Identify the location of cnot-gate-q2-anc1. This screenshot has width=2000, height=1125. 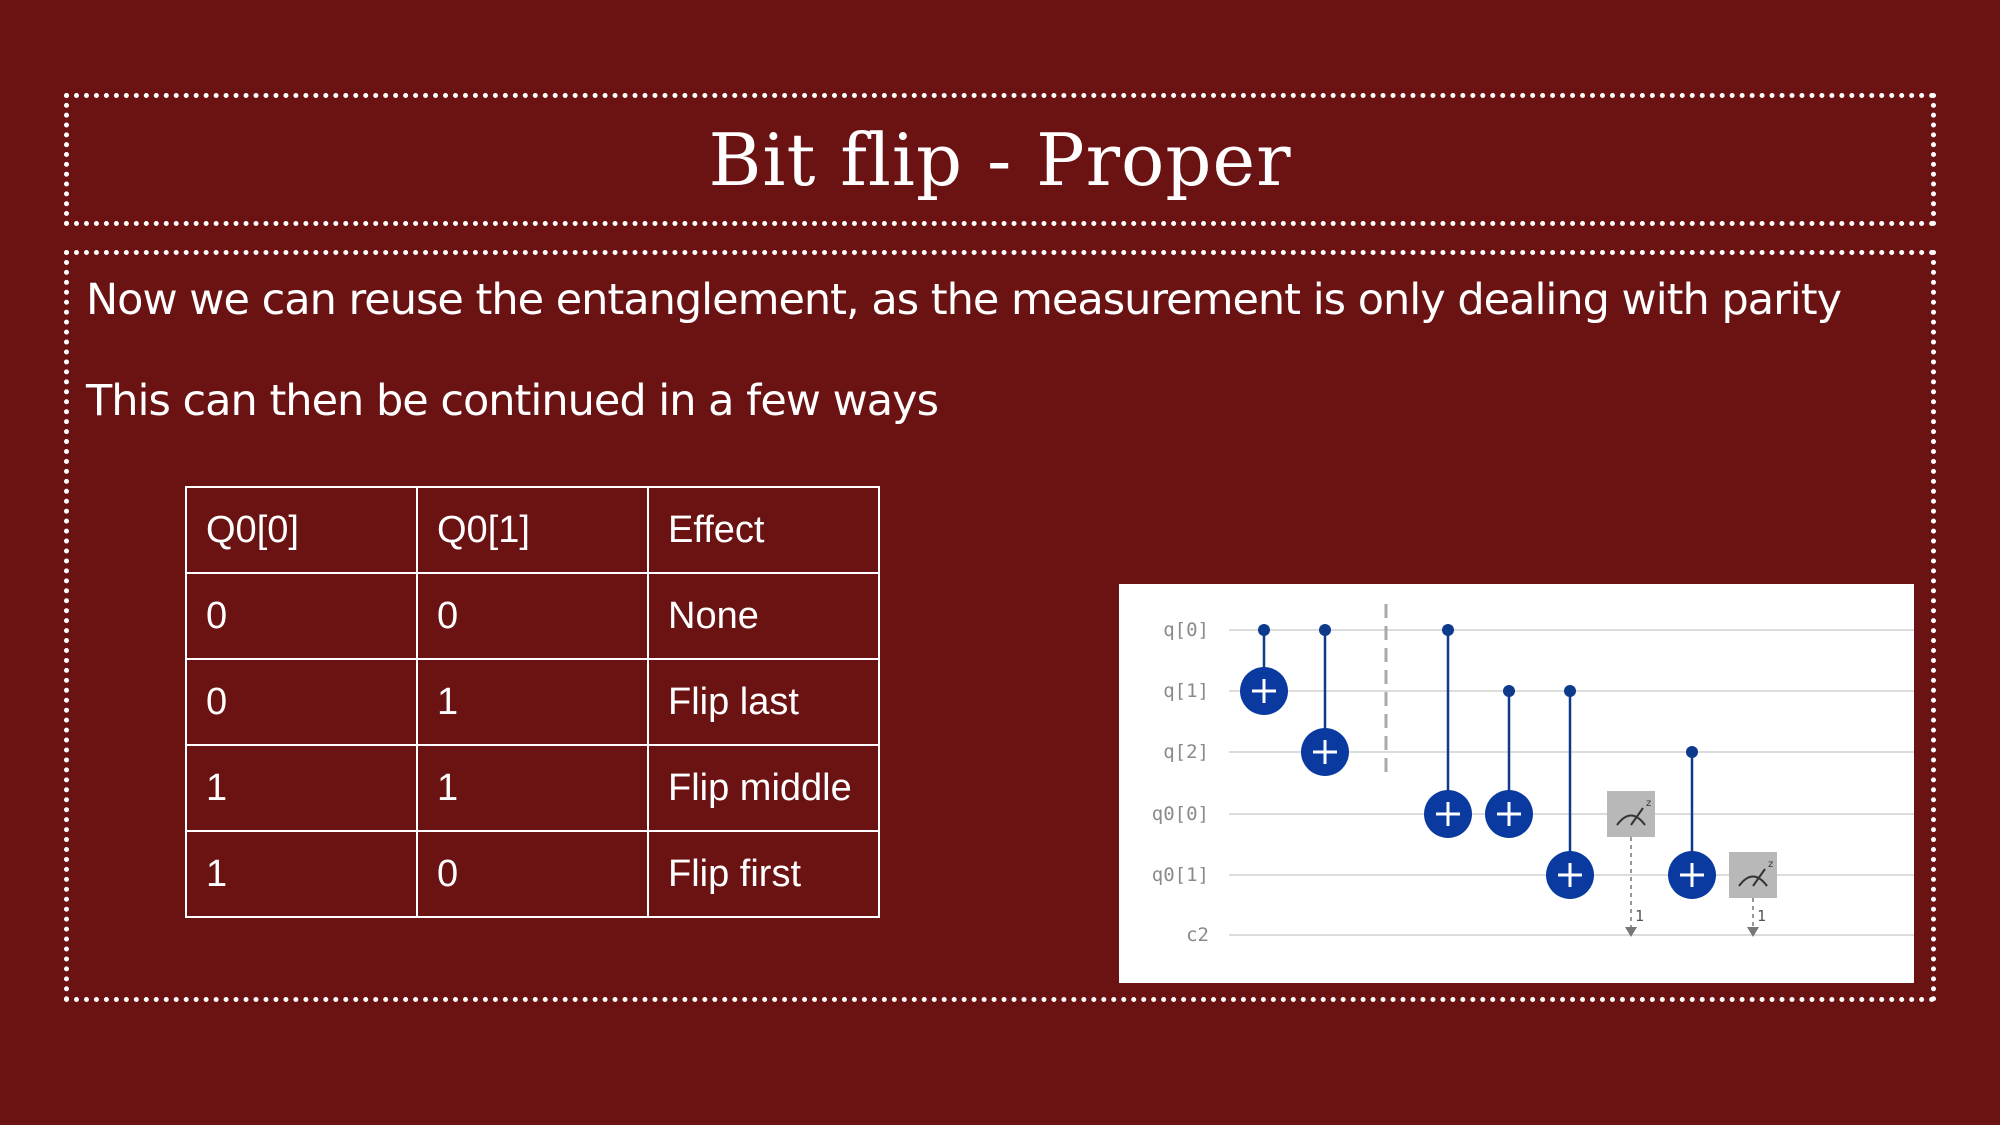
(1692, 822).